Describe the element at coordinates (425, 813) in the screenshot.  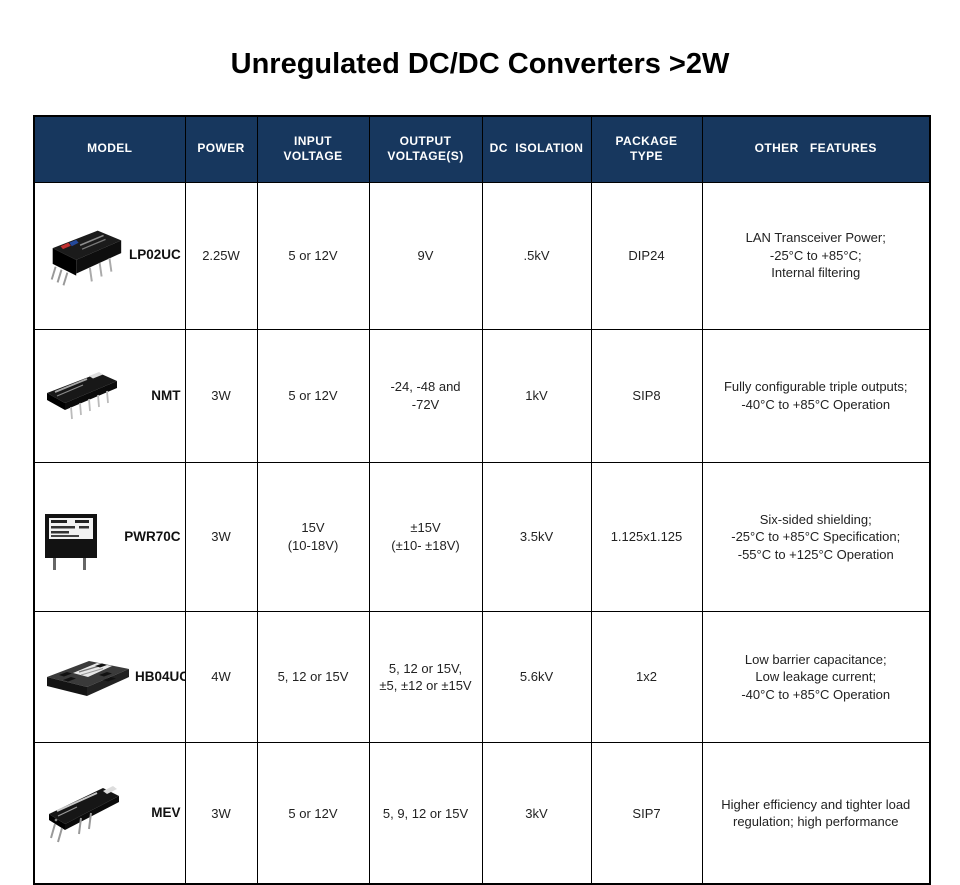
I see `cell-output-voltages: 5, 9, 12 or 15V` at that location.